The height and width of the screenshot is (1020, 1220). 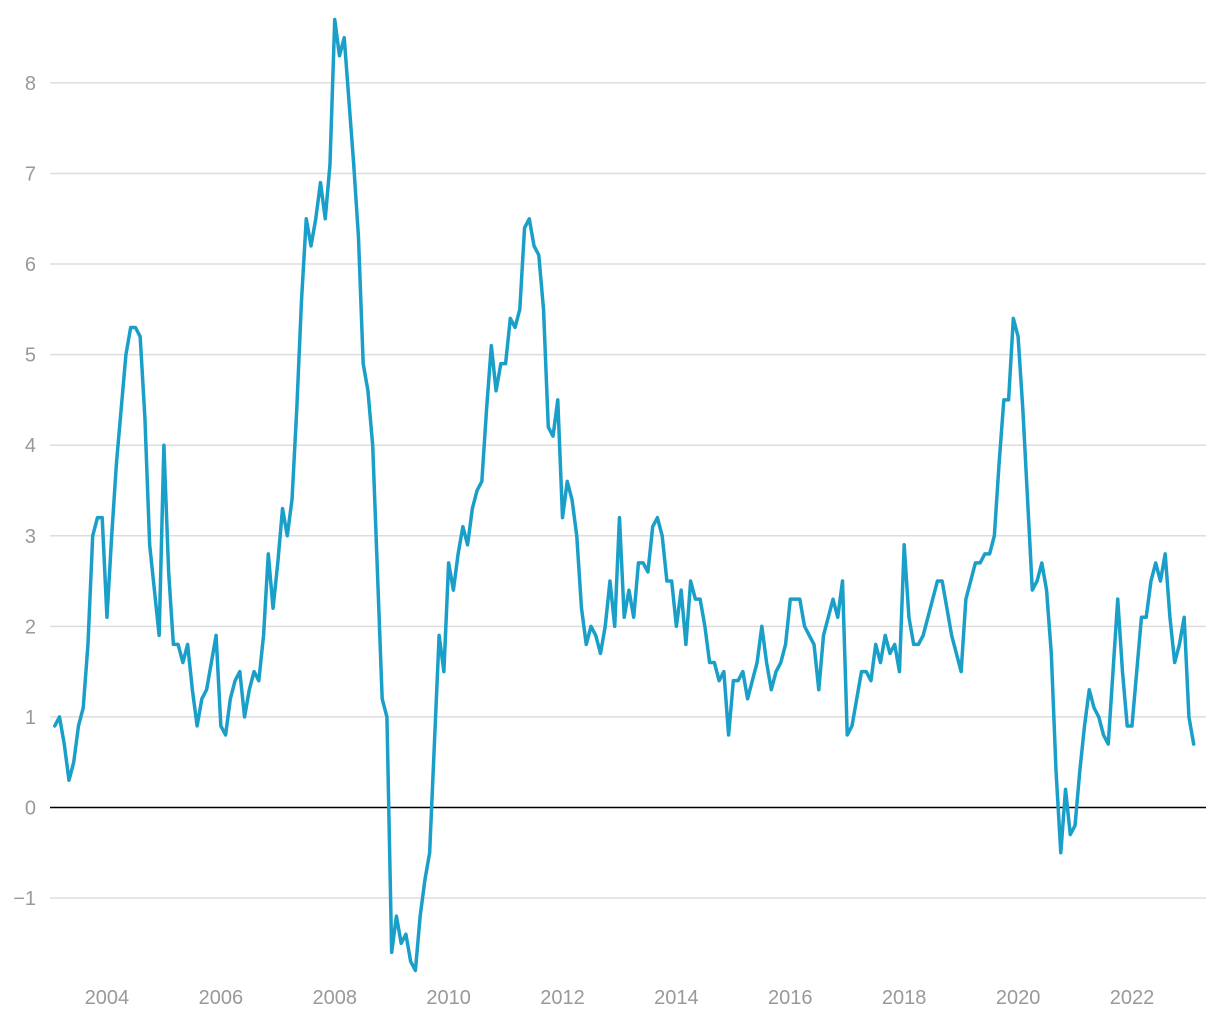 What do you see at coordinates (30, 718) in the screenshot?
I see `y-tick-label: 1` at bounding box center [30, 718].